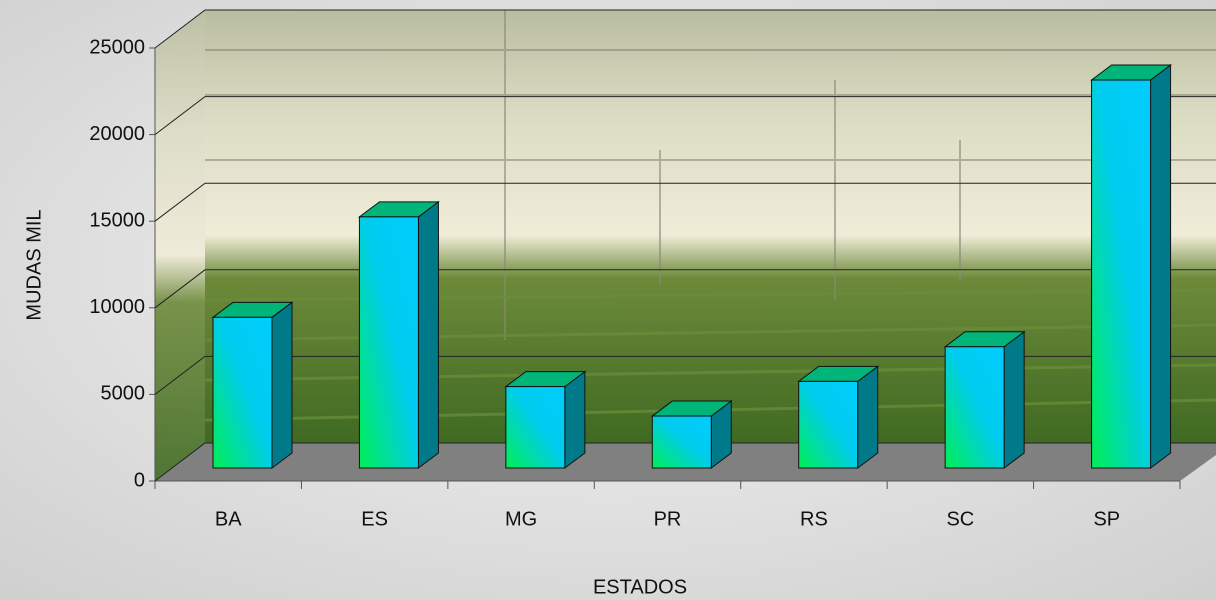  I want to click on y-tick-label: 15000, so click(117, 220).